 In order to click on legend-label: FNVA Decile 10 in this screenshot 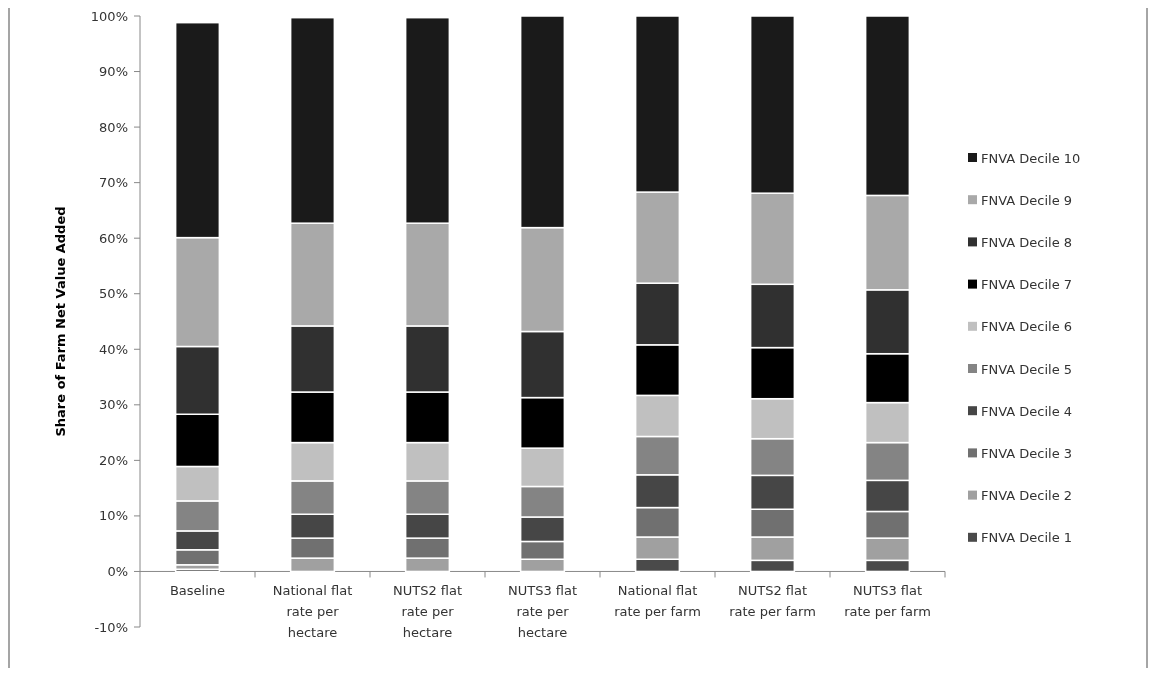, I will do `click(1031, 158)`.